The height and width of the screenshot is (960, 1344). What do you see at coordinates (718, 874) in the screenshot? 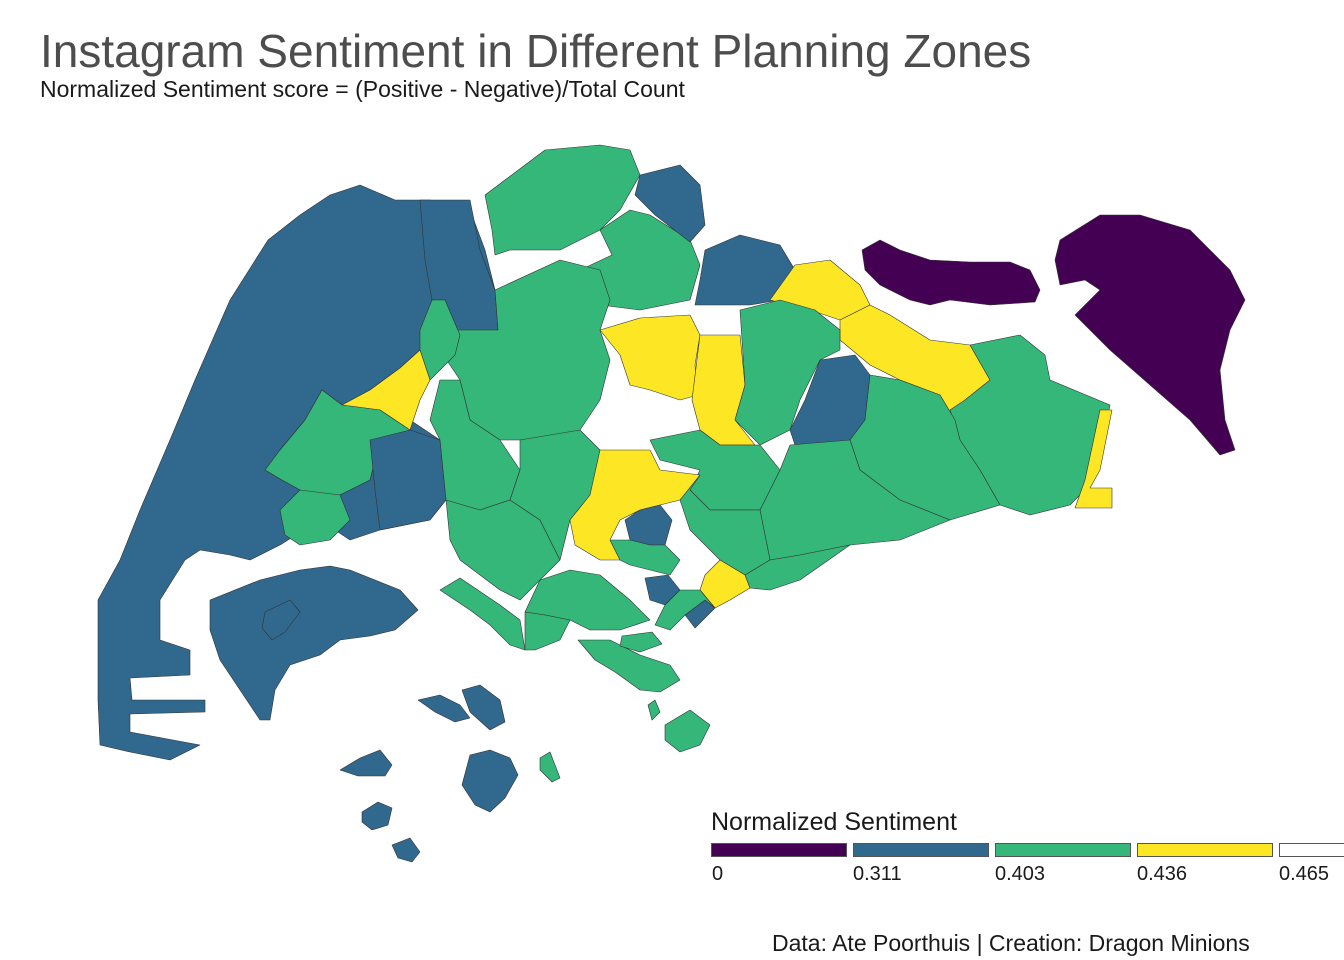
I see `legend-label-0: 0` at bounding box center [718, 874].